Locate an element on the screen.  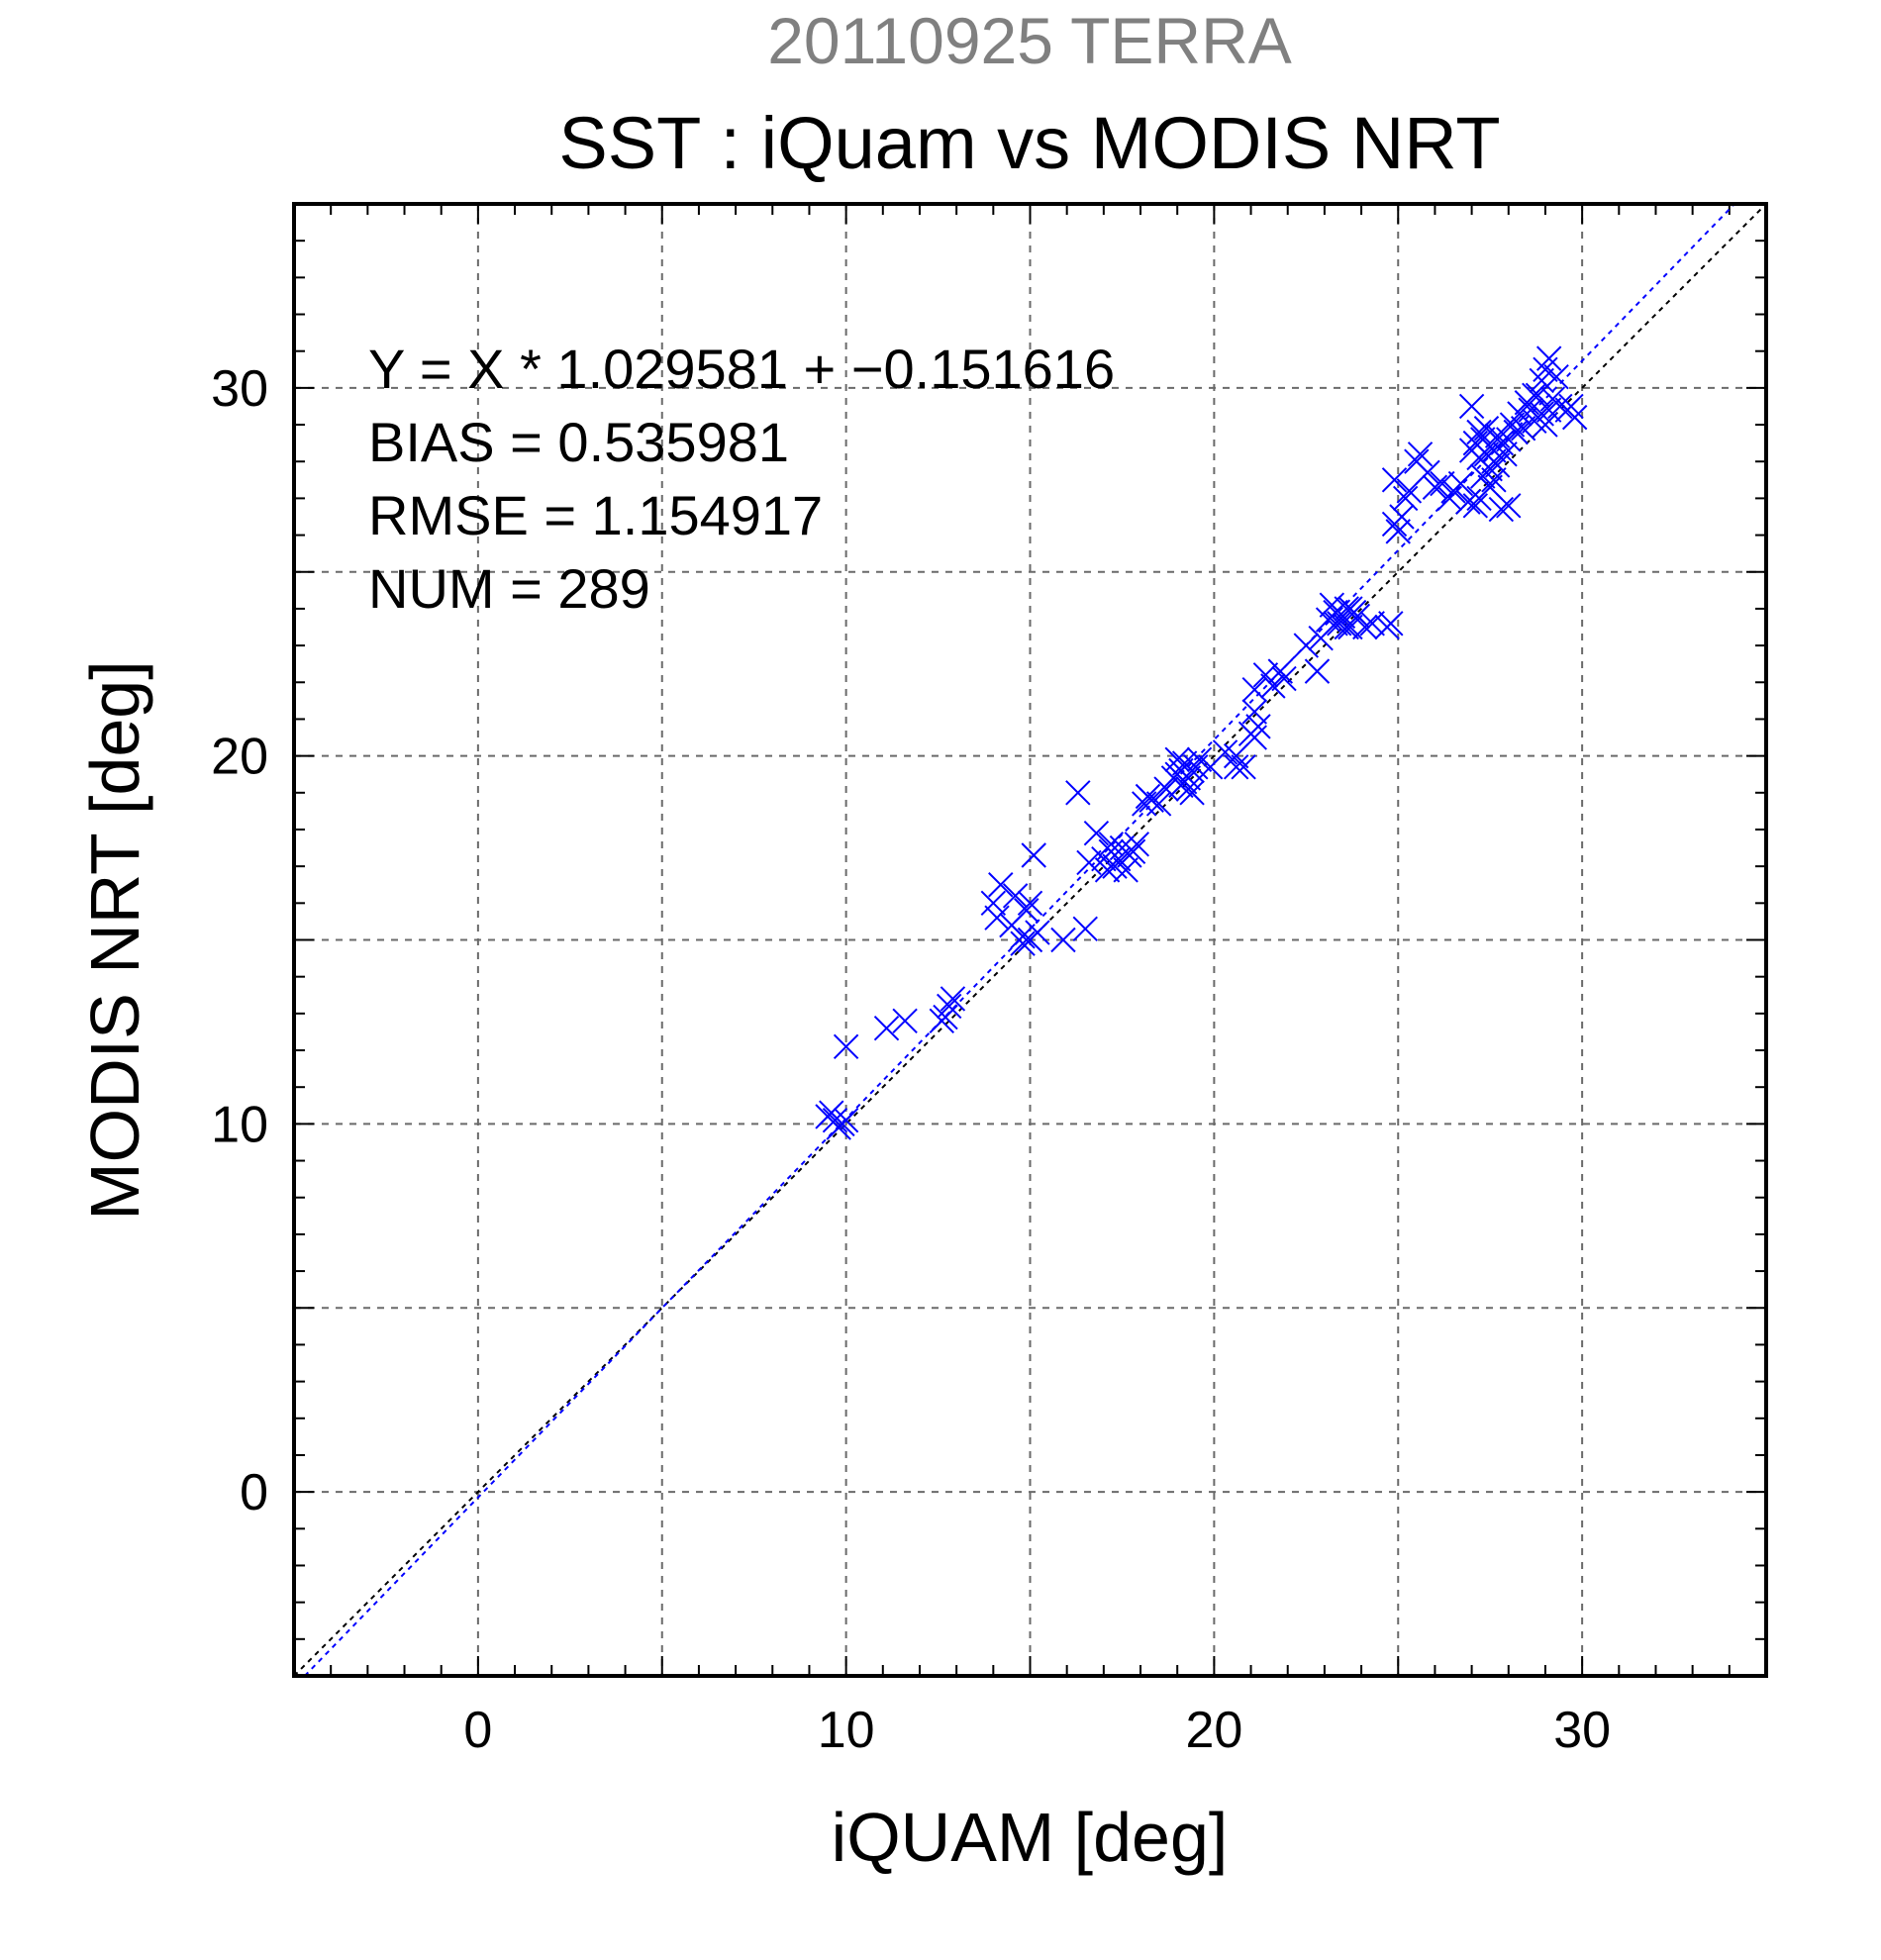
x-tick-labels: 0 10 20 30 is located at coordinates (1037, 1730).